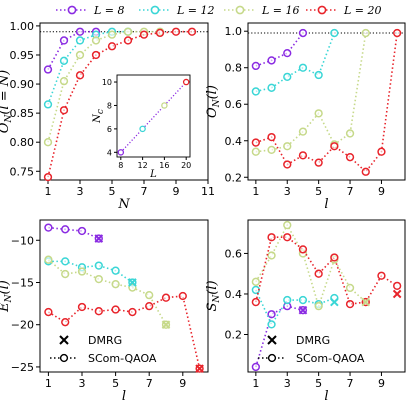 This screenshot has height=404, width=415. I want to click on y-tick-label: 0.8, so click(234, 68).